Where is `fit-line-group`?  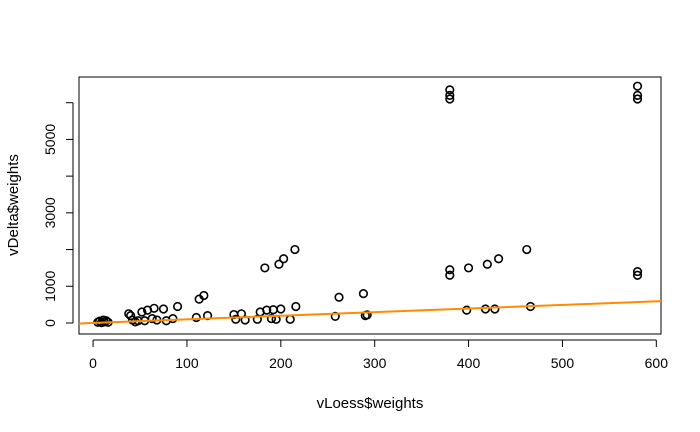 fit-line-group is located at coordinates (370, 312).